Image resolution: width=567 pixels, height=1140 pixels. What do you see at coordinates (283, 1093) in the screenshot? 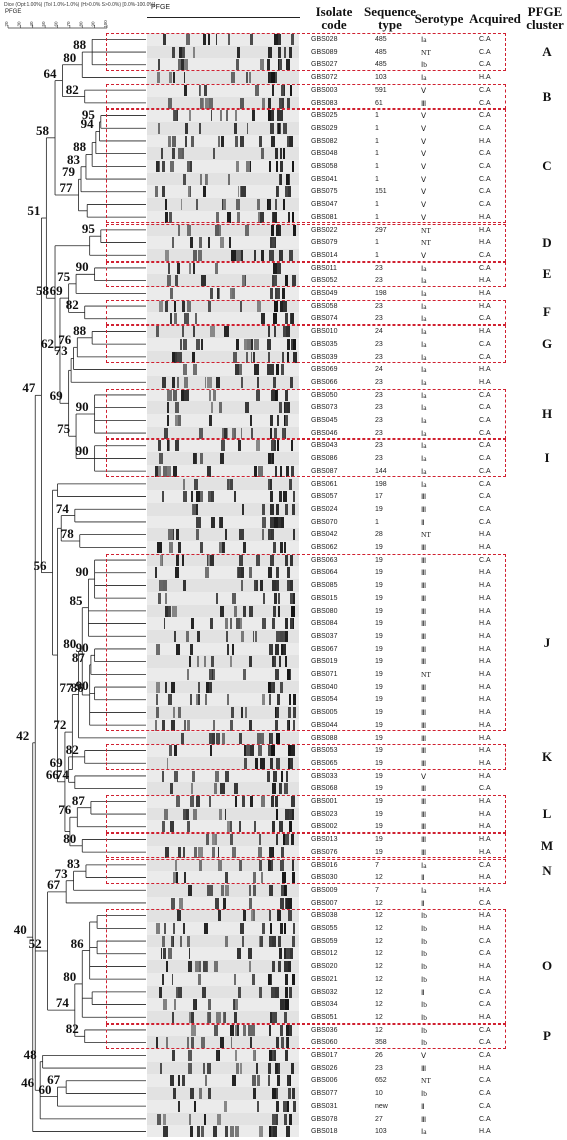
I see `table-row: GBS077 10 Ⅰb C.A` at bounding box center [283, 1093].